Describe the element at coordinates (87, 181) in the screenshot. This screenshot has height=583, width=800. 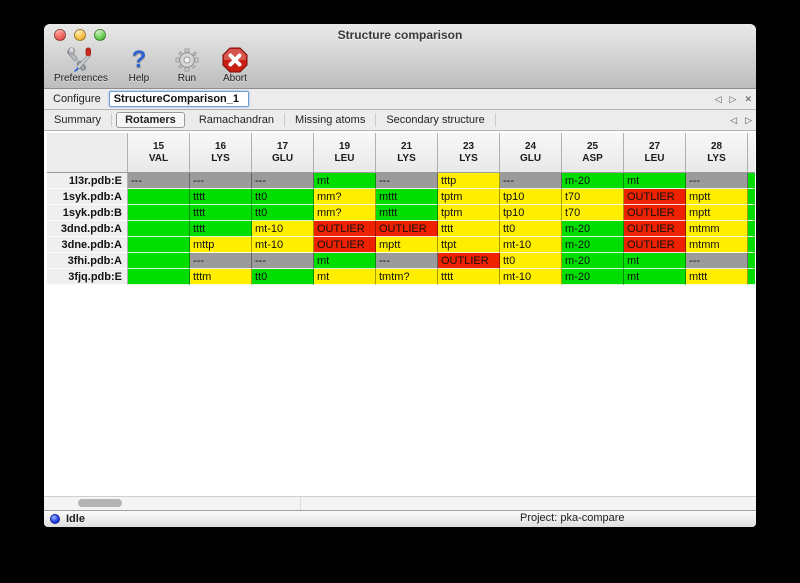
I see `row-label: 1l3r.pdb:E` at that location.